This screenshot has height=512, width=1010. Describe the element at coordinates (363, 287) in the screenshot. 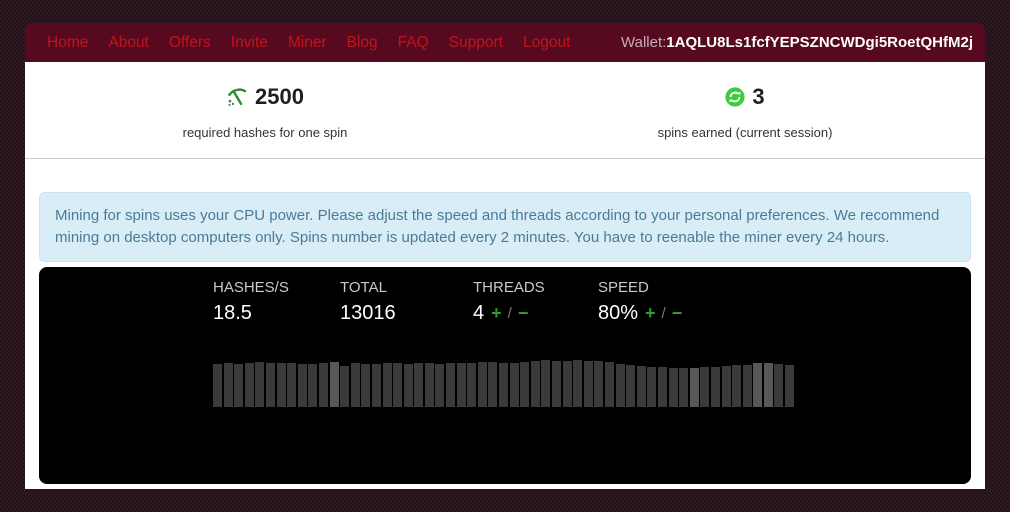

I see `total-header: TOTAL` at that location.